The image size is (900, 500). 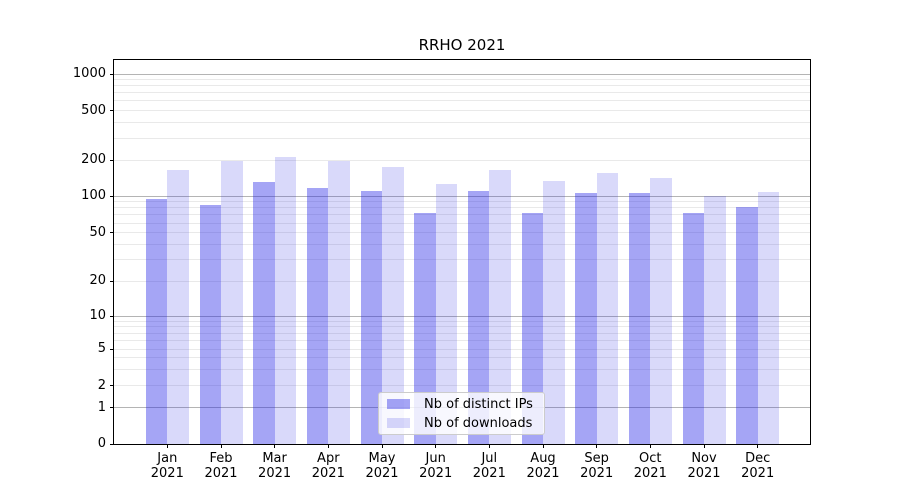 I want to click on y-tick-label-5: 5, so click(x=101, y=348).